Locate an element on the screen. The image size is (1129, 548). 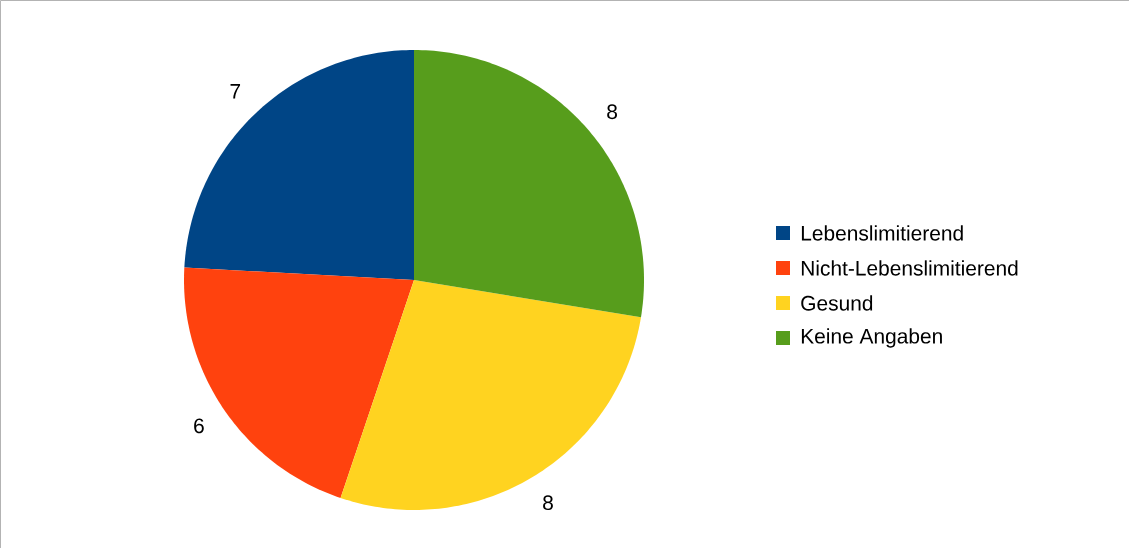
legend-label: Lebenslimitierend is located at coordinates (882, 233).